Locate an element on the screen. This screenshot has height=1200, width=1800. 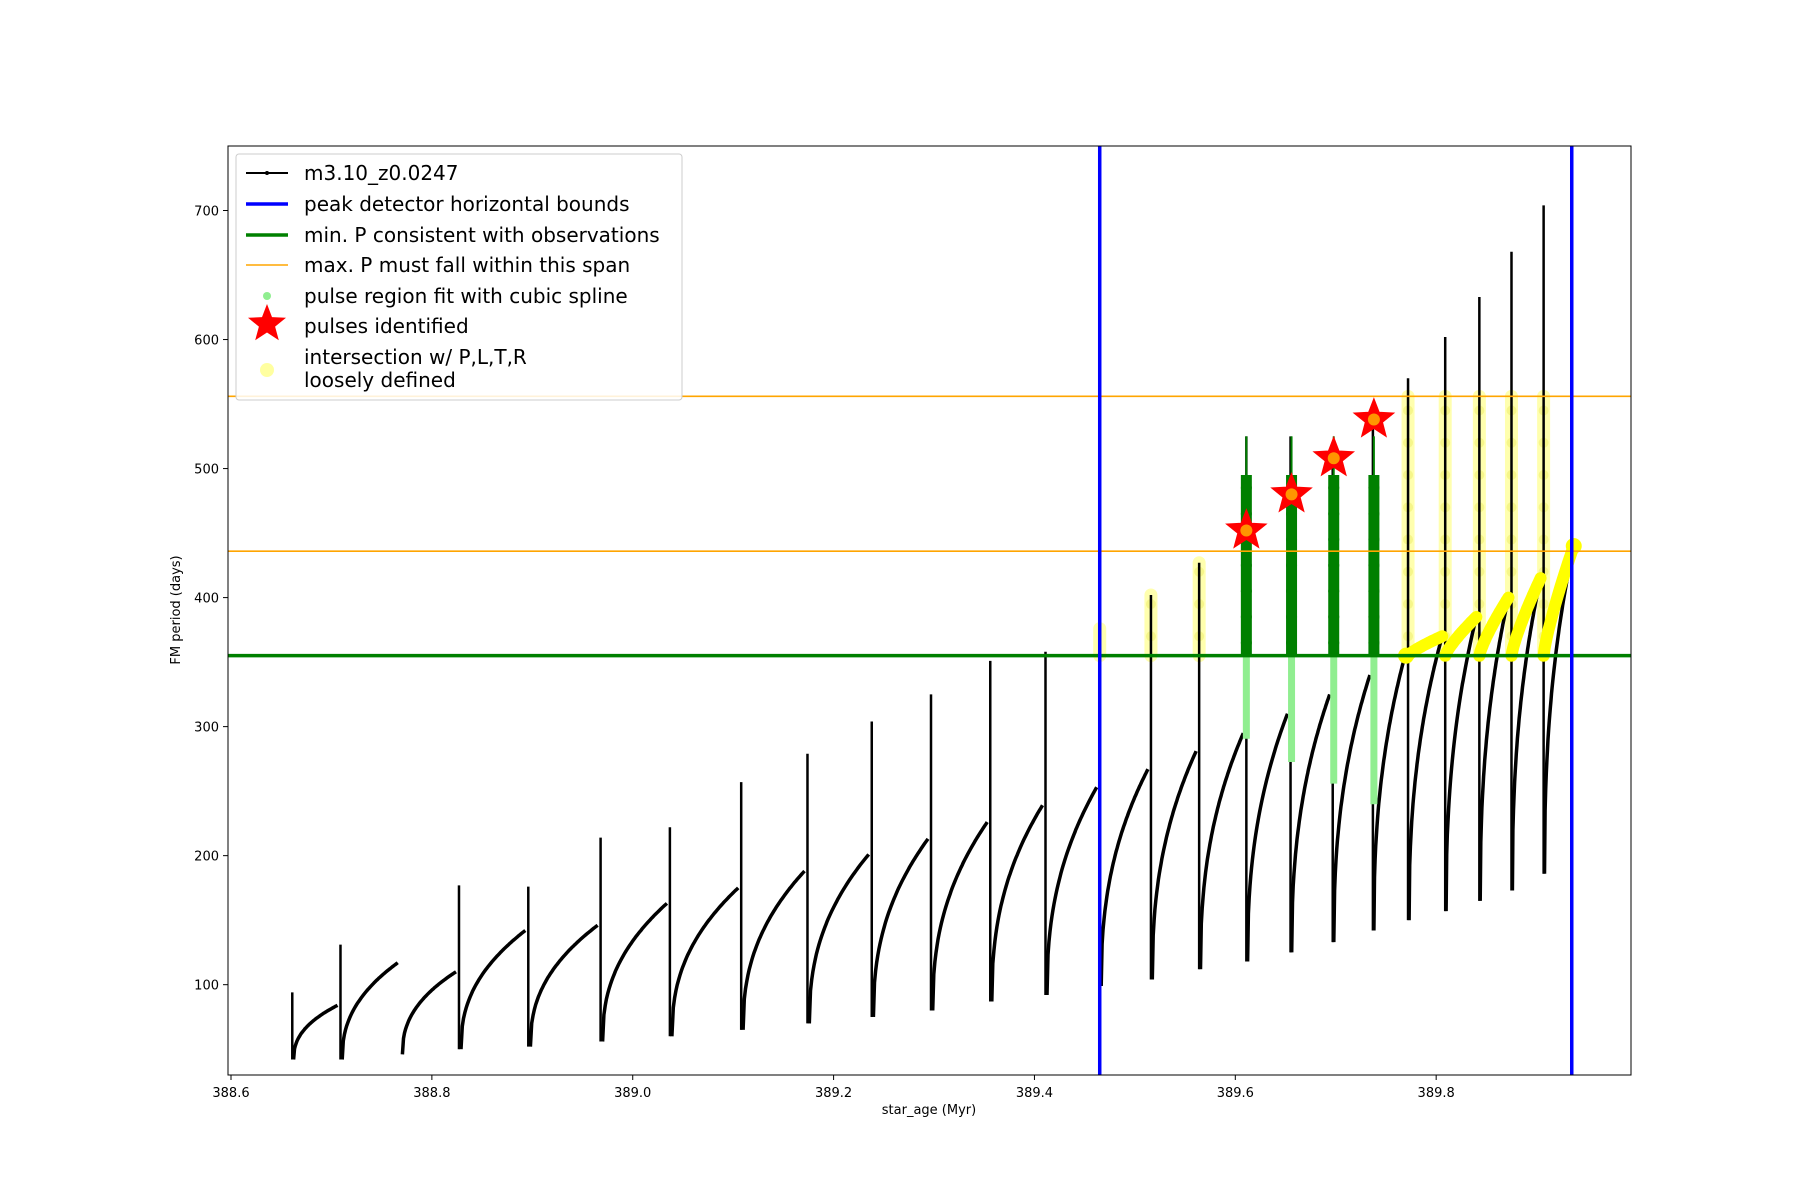
x-tick-label: 389.6 is located at coordinates (1235, 1093).